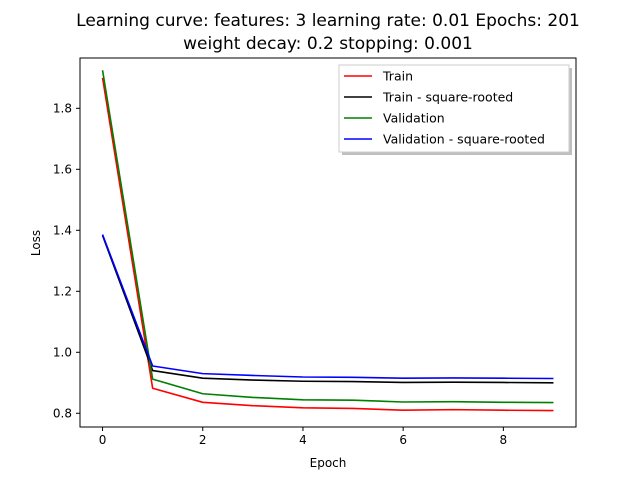 Image resolution: width=640 pixels, height=480 pixels. What do you see at coordinates (62, 352) in the screenshot?
I see `y-tick-label: 1.0` at bounding box center [62, 352].